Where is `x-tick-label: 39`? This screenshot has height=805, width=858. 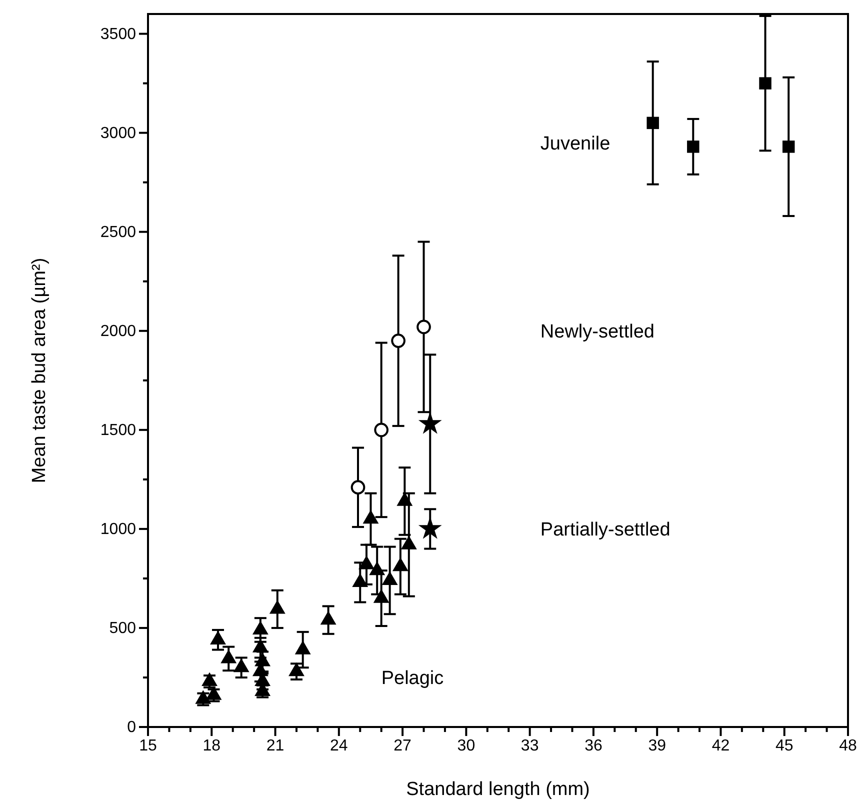 x-tick-label: 39 is located at coordinates (657, 745).